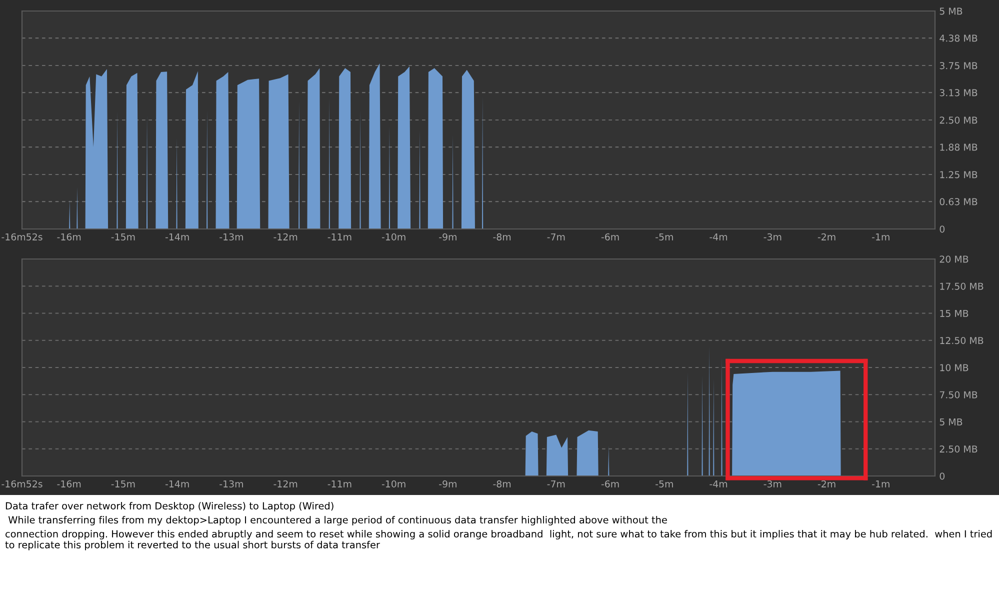 The height and width of the screenshot is (590, 999). What do you see at coordinates (954, 313) in the screenshot?
I see `y-tick-label: 15 MB` at bounding box center [954, 313].